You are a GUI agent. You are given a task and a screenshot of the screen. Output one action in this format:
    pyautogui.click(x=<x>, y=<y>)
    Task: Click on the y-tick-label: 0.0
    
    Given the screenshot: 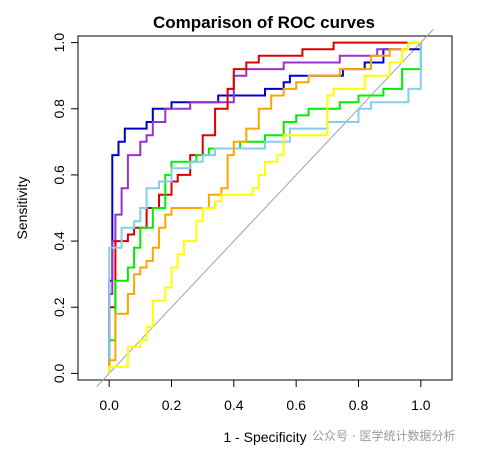 What is the action you would take?
    pyautogui.click(x=59, y=373)
    